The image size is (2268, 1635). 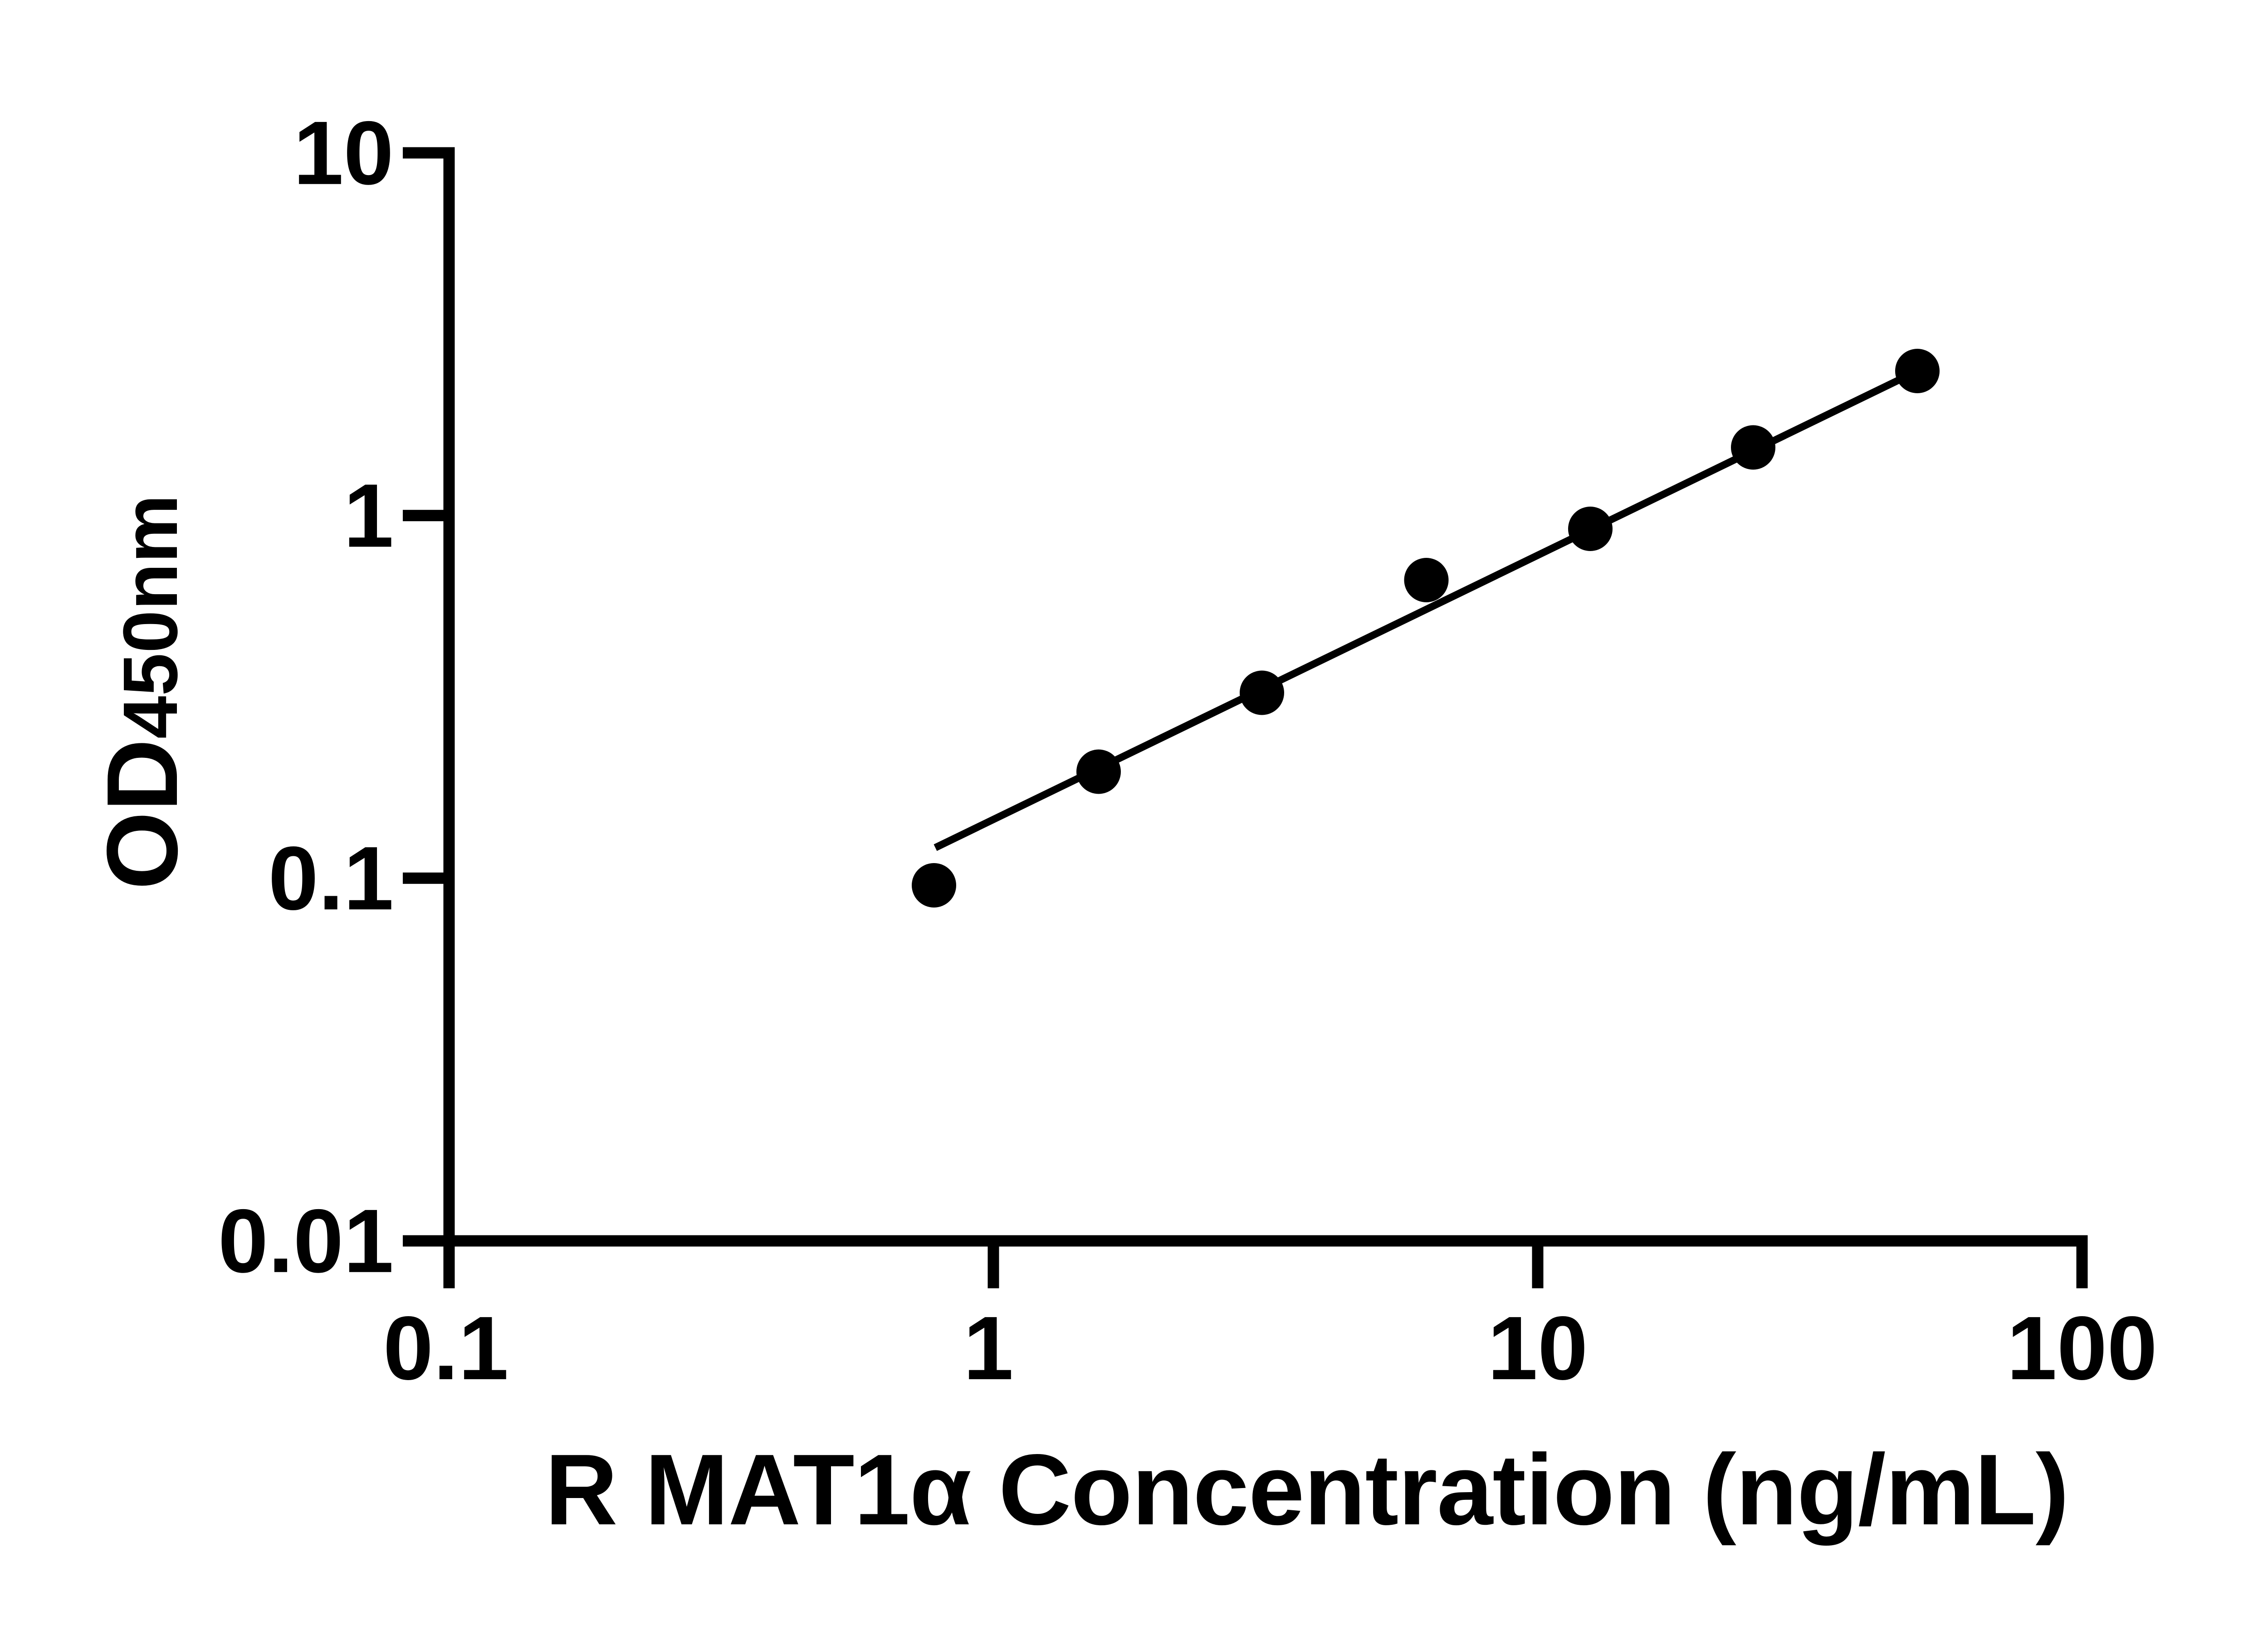 What do you see at coordinates (1307, 1490) in the screenshot?
I see `svg-text: R MAT1α Concentration (ng/mL)` at bounding box center [1307, 1490].